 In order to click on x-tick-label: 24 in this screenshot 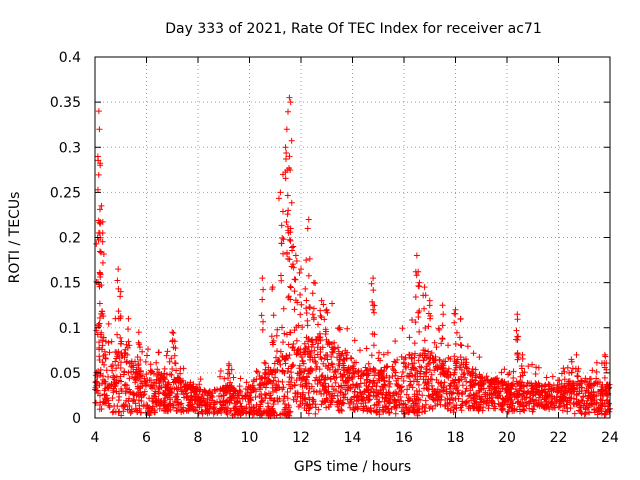, I will do `click(610, 438)`.